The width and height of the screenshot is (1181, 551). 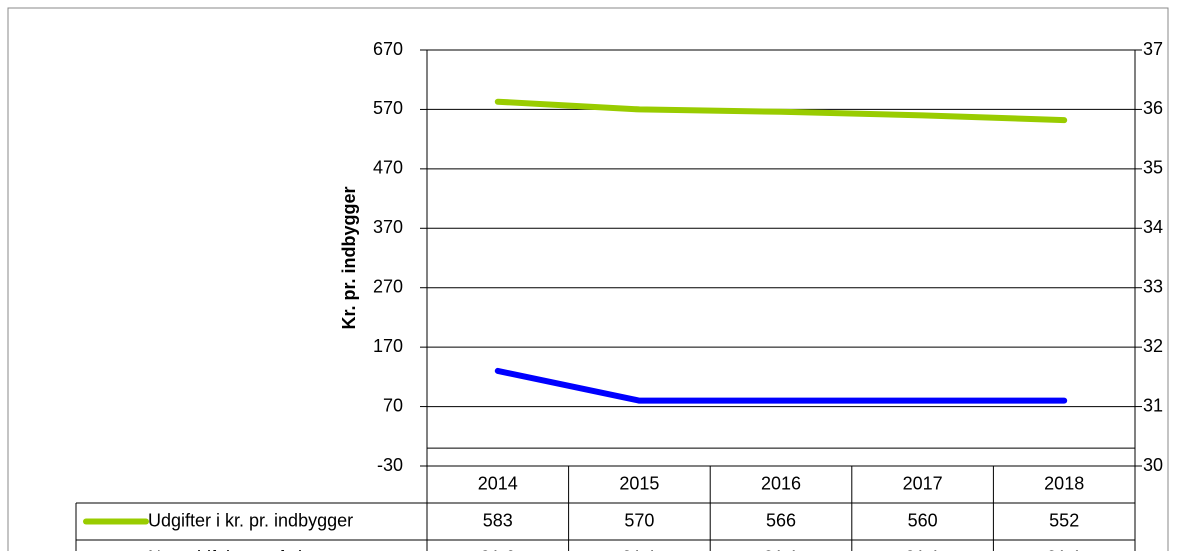 I want to click on y2-tick-label: 30, so click(x=1153, y=465).